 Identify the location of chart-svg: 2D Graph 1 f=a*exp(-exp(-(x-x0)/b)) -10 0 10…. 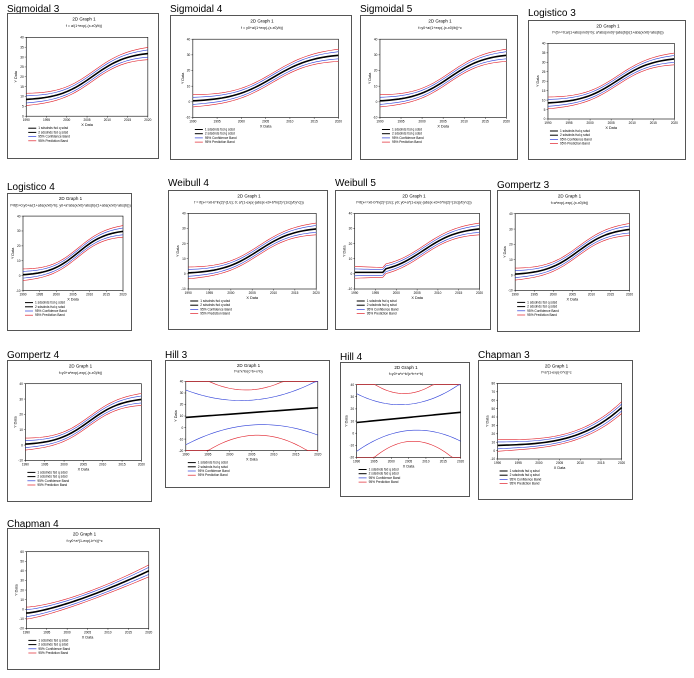
(568, 255).